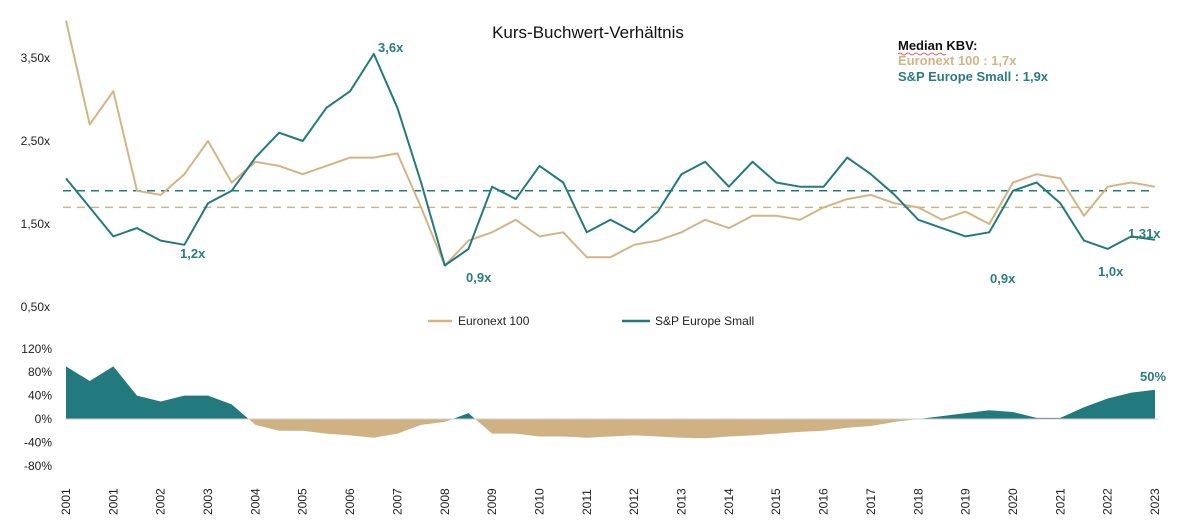 The image size is (1193, 530). I want to click on annotation-low-2002: 1,2x, so click(193, 253).